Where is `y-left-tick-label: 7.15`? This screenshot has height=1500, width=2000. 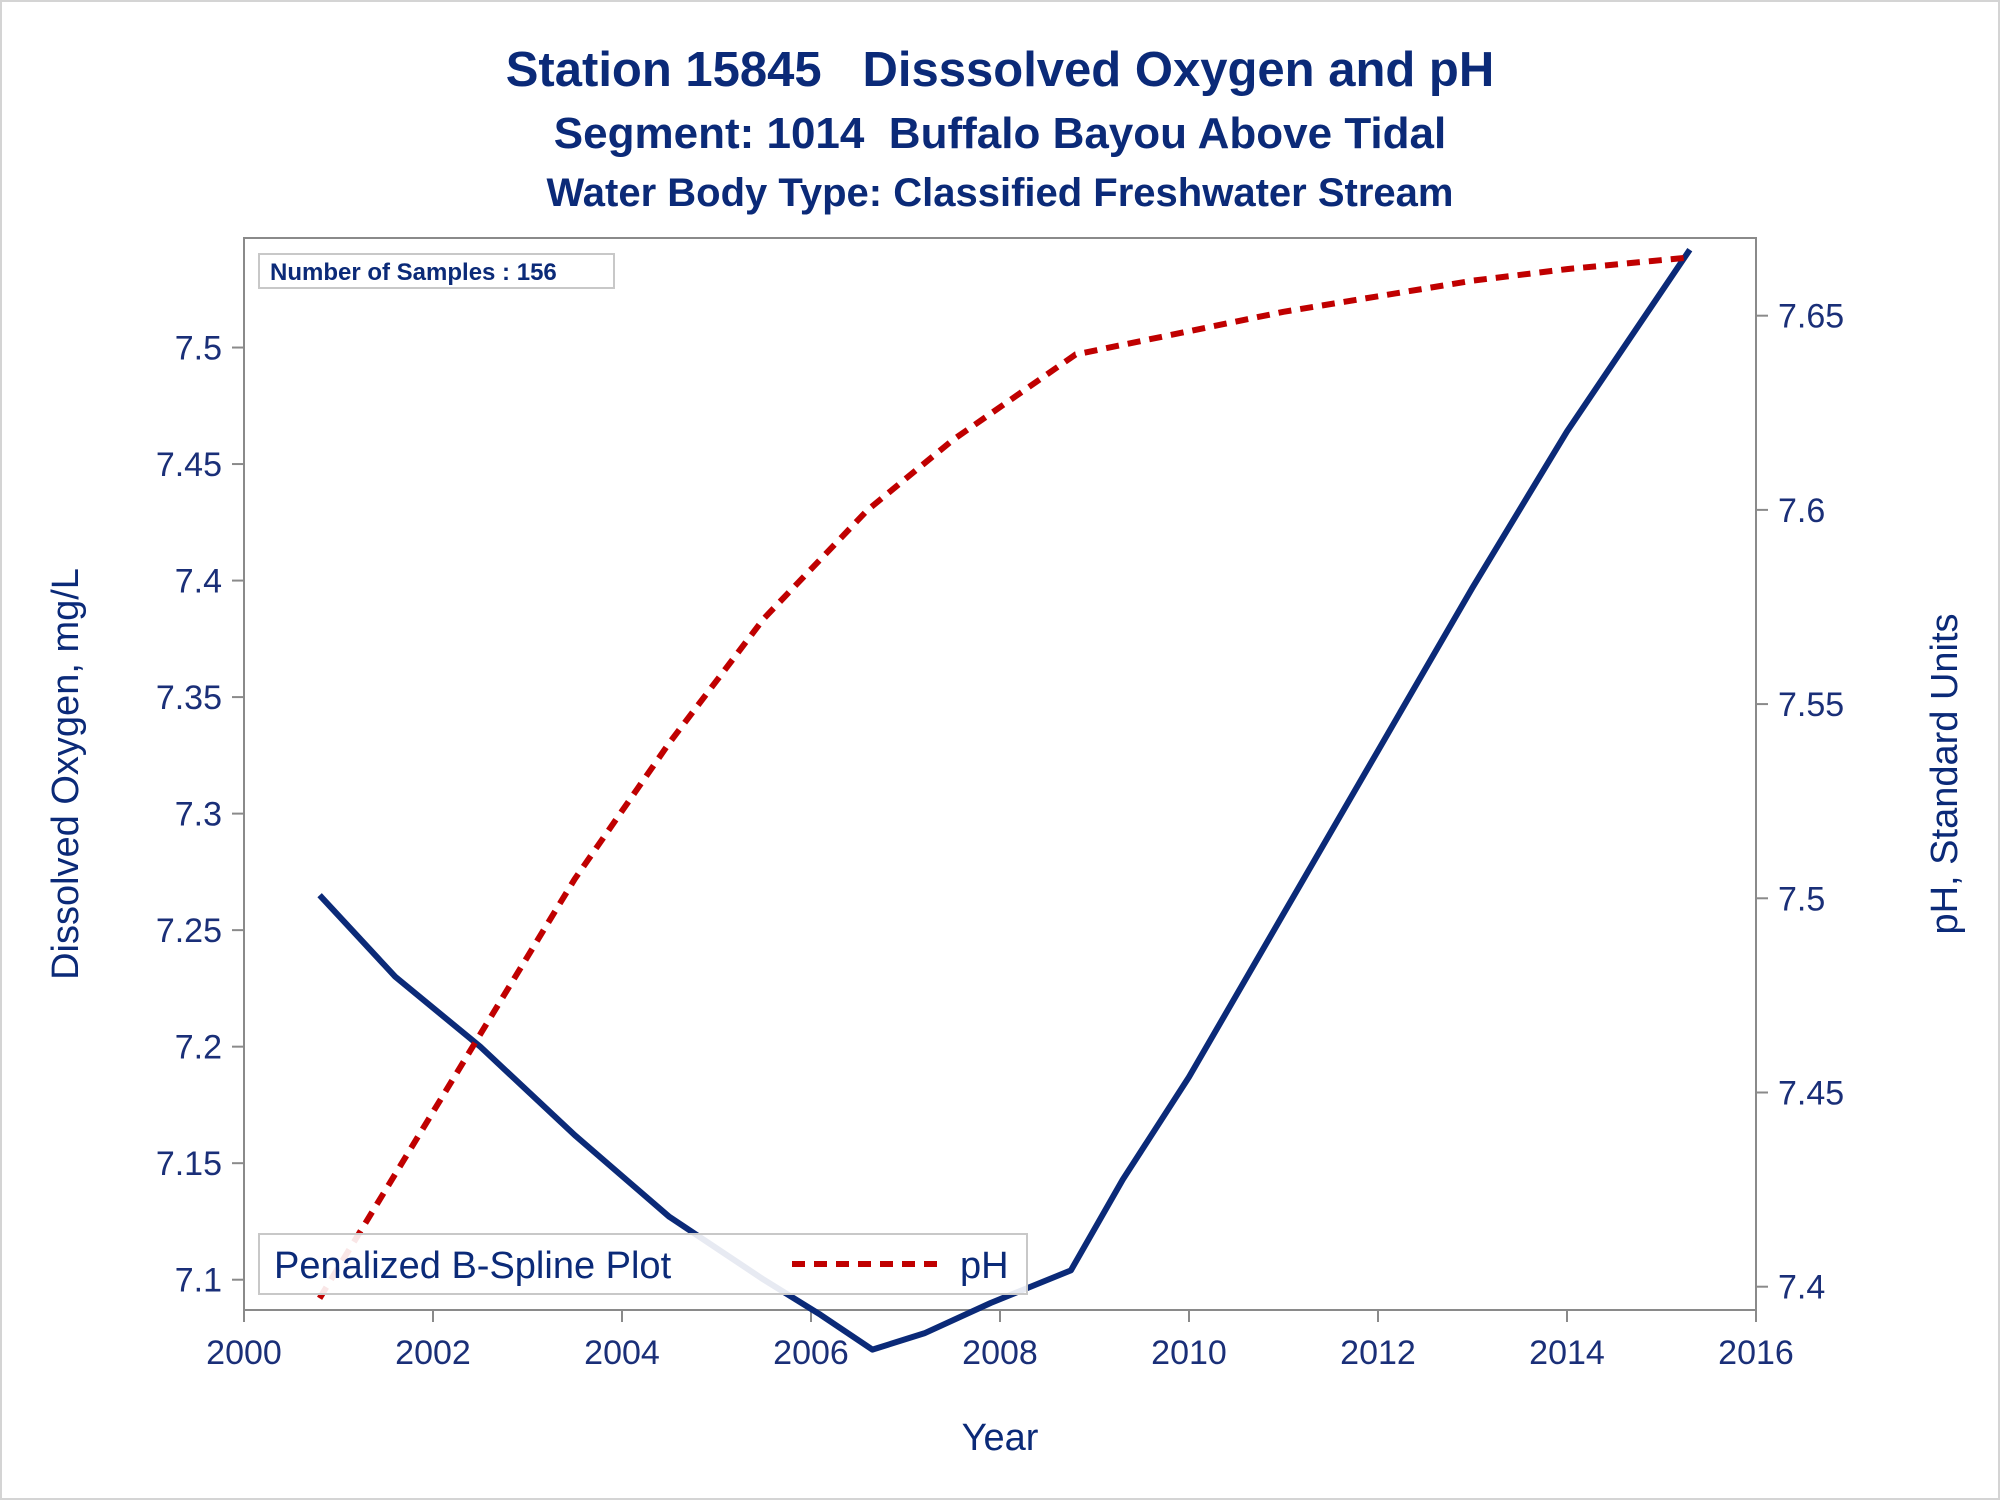
y-left-tick-label: 7.15 is located at coordinates (189, 1164).